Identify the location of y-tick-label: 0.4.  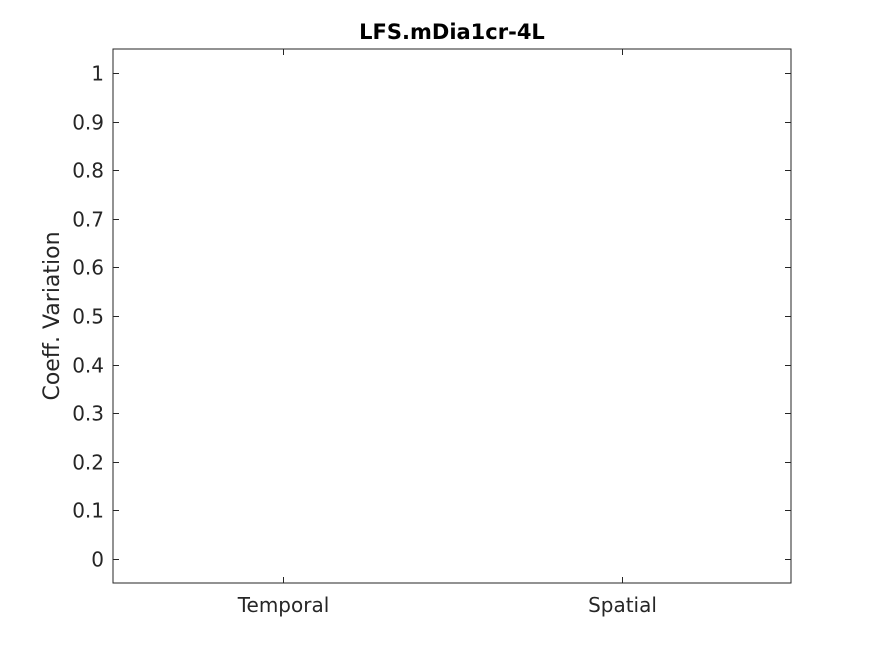
(88, 366).